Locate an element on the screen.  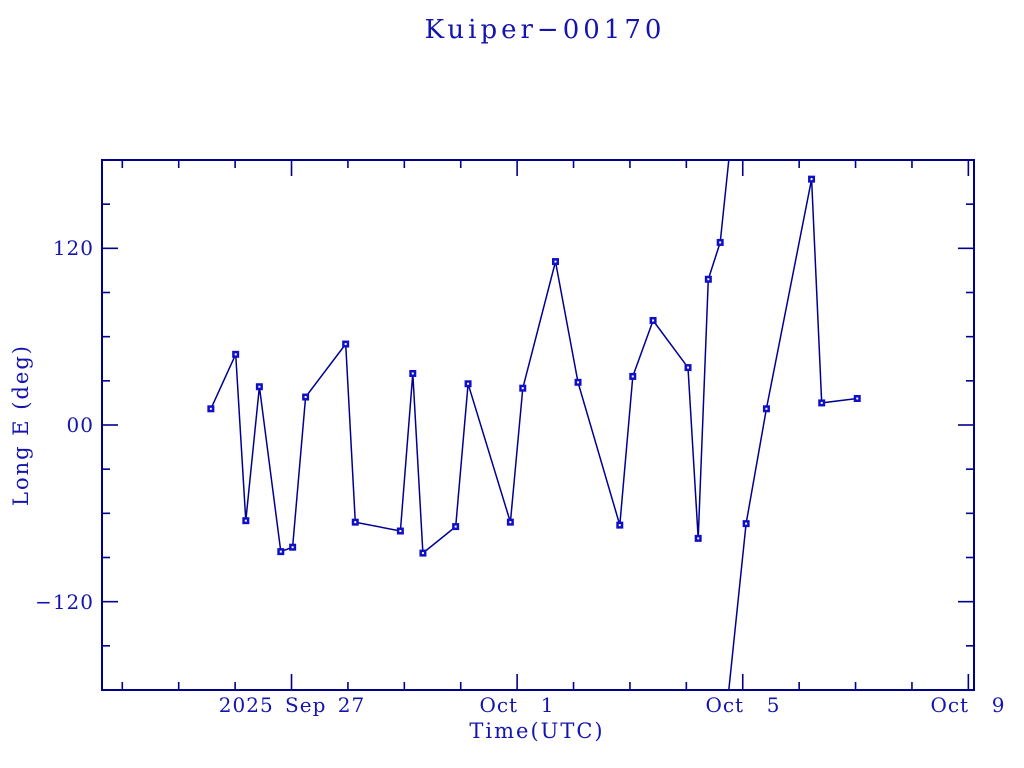
y-axis-label: Long E (deg) is located at coordinates (21, 425).